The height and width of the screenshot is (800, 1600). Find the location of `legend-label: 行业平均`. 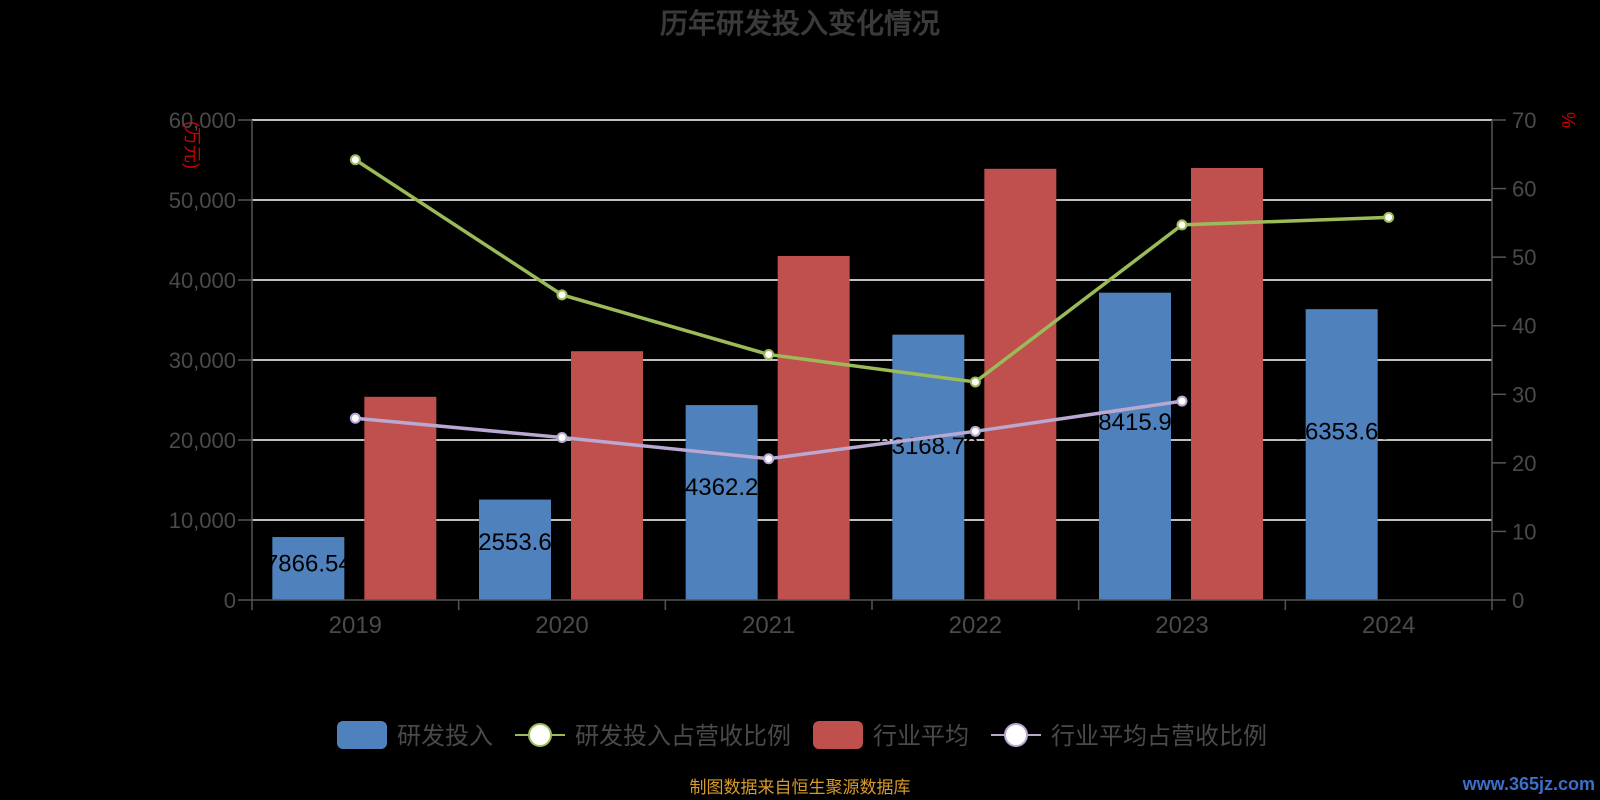

legend-label: 行业平均 is located at coordinates (921, 736).